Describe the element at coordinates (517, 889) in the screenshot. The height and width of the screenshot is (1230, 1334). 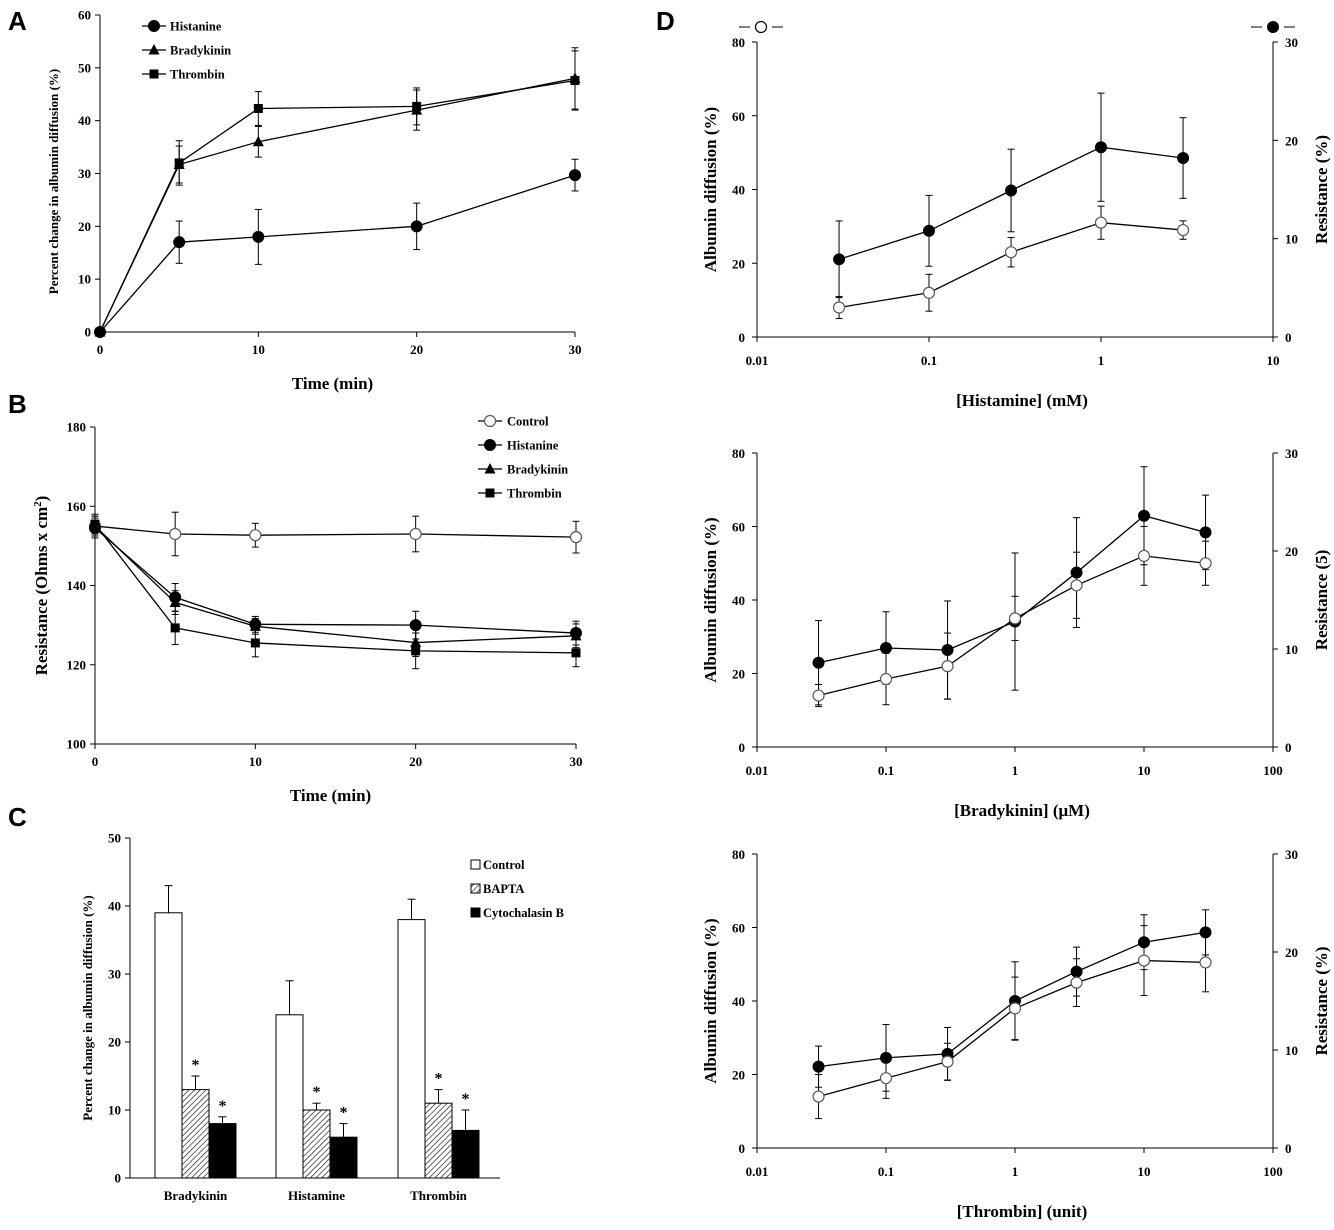
I see `legend: Control BAPTA Cytochalasin B` at that location.